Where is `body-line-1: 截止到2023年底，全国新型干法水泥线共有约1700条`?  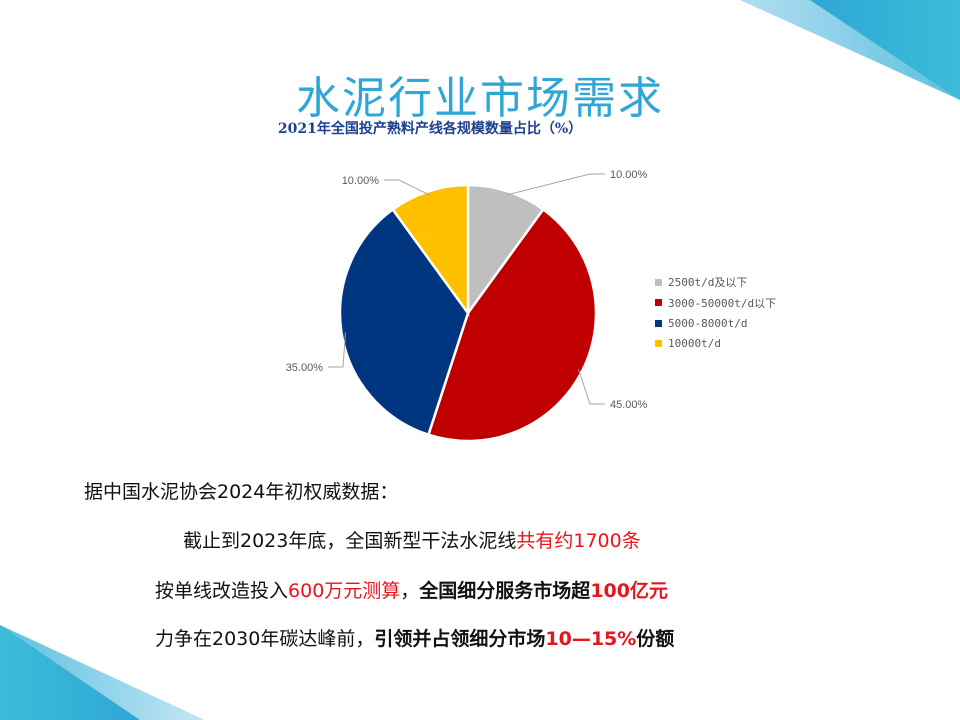
body-line-1: 截止到2023年底，全国新型干法水泥线共有约1700条 is located at coordinates (412, 539).